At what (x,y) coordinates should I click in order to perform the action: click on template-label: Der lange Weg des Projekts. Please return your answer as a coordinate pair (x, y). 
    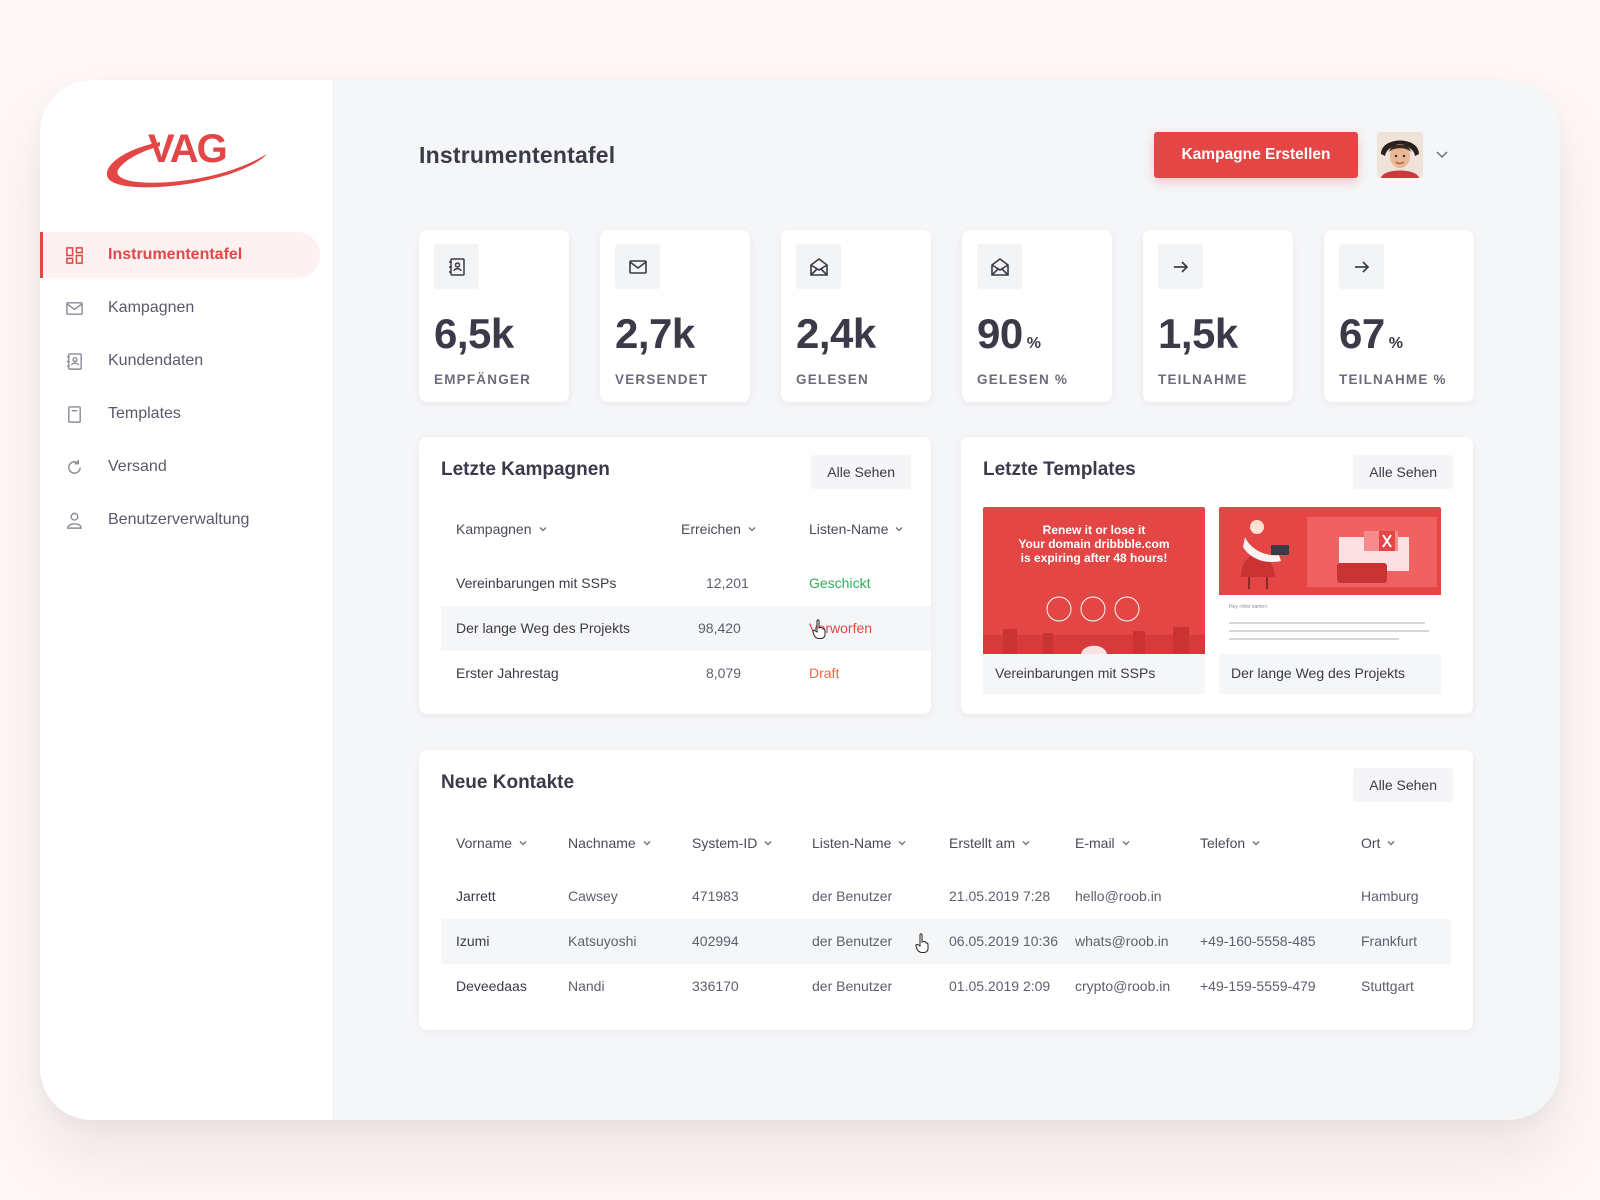
    Looking at the image, I should click on (1318, 673).